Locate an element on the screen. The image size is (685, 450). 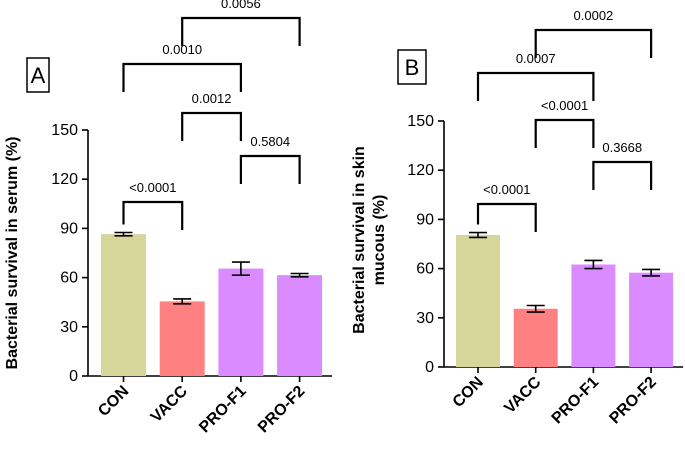
p-value-label: 0.3668 is located at coordinates (622, 147).